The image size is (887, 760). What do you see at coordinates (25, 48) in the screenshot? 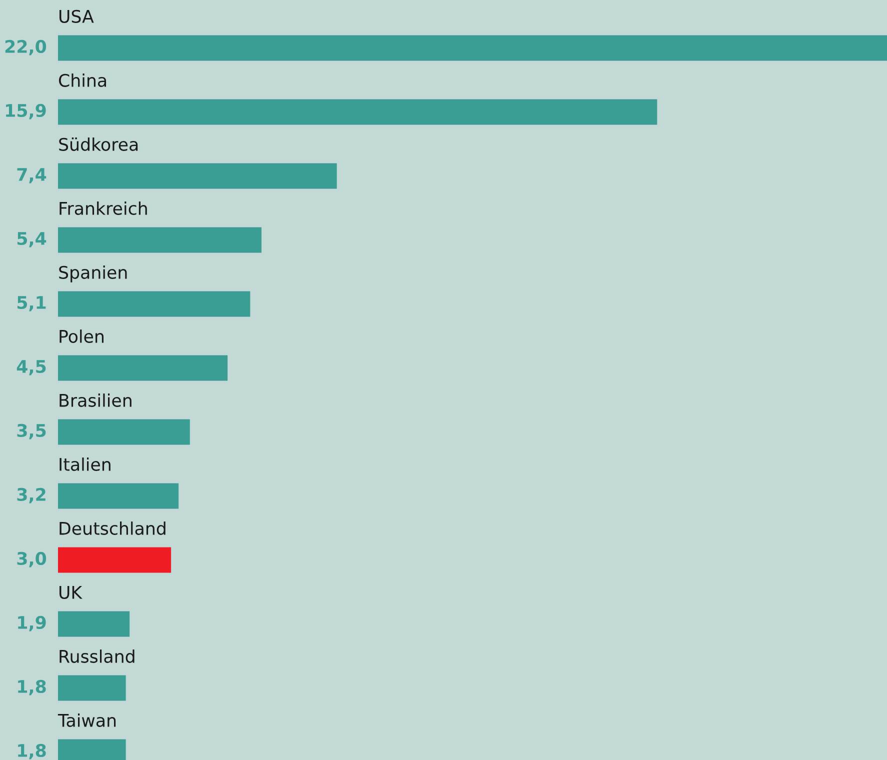
I see `data-label: 22,0` at bounding box center [25, 48].